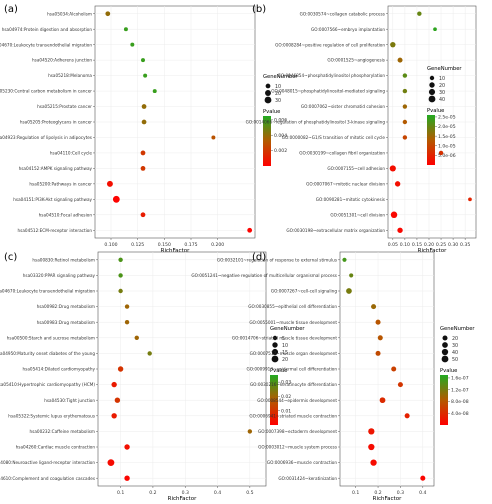 The image size is (492, 504). Describe the element at coordinates (429, 245) in the screenshot. I see `x-tick-label: 0.20` at that location.